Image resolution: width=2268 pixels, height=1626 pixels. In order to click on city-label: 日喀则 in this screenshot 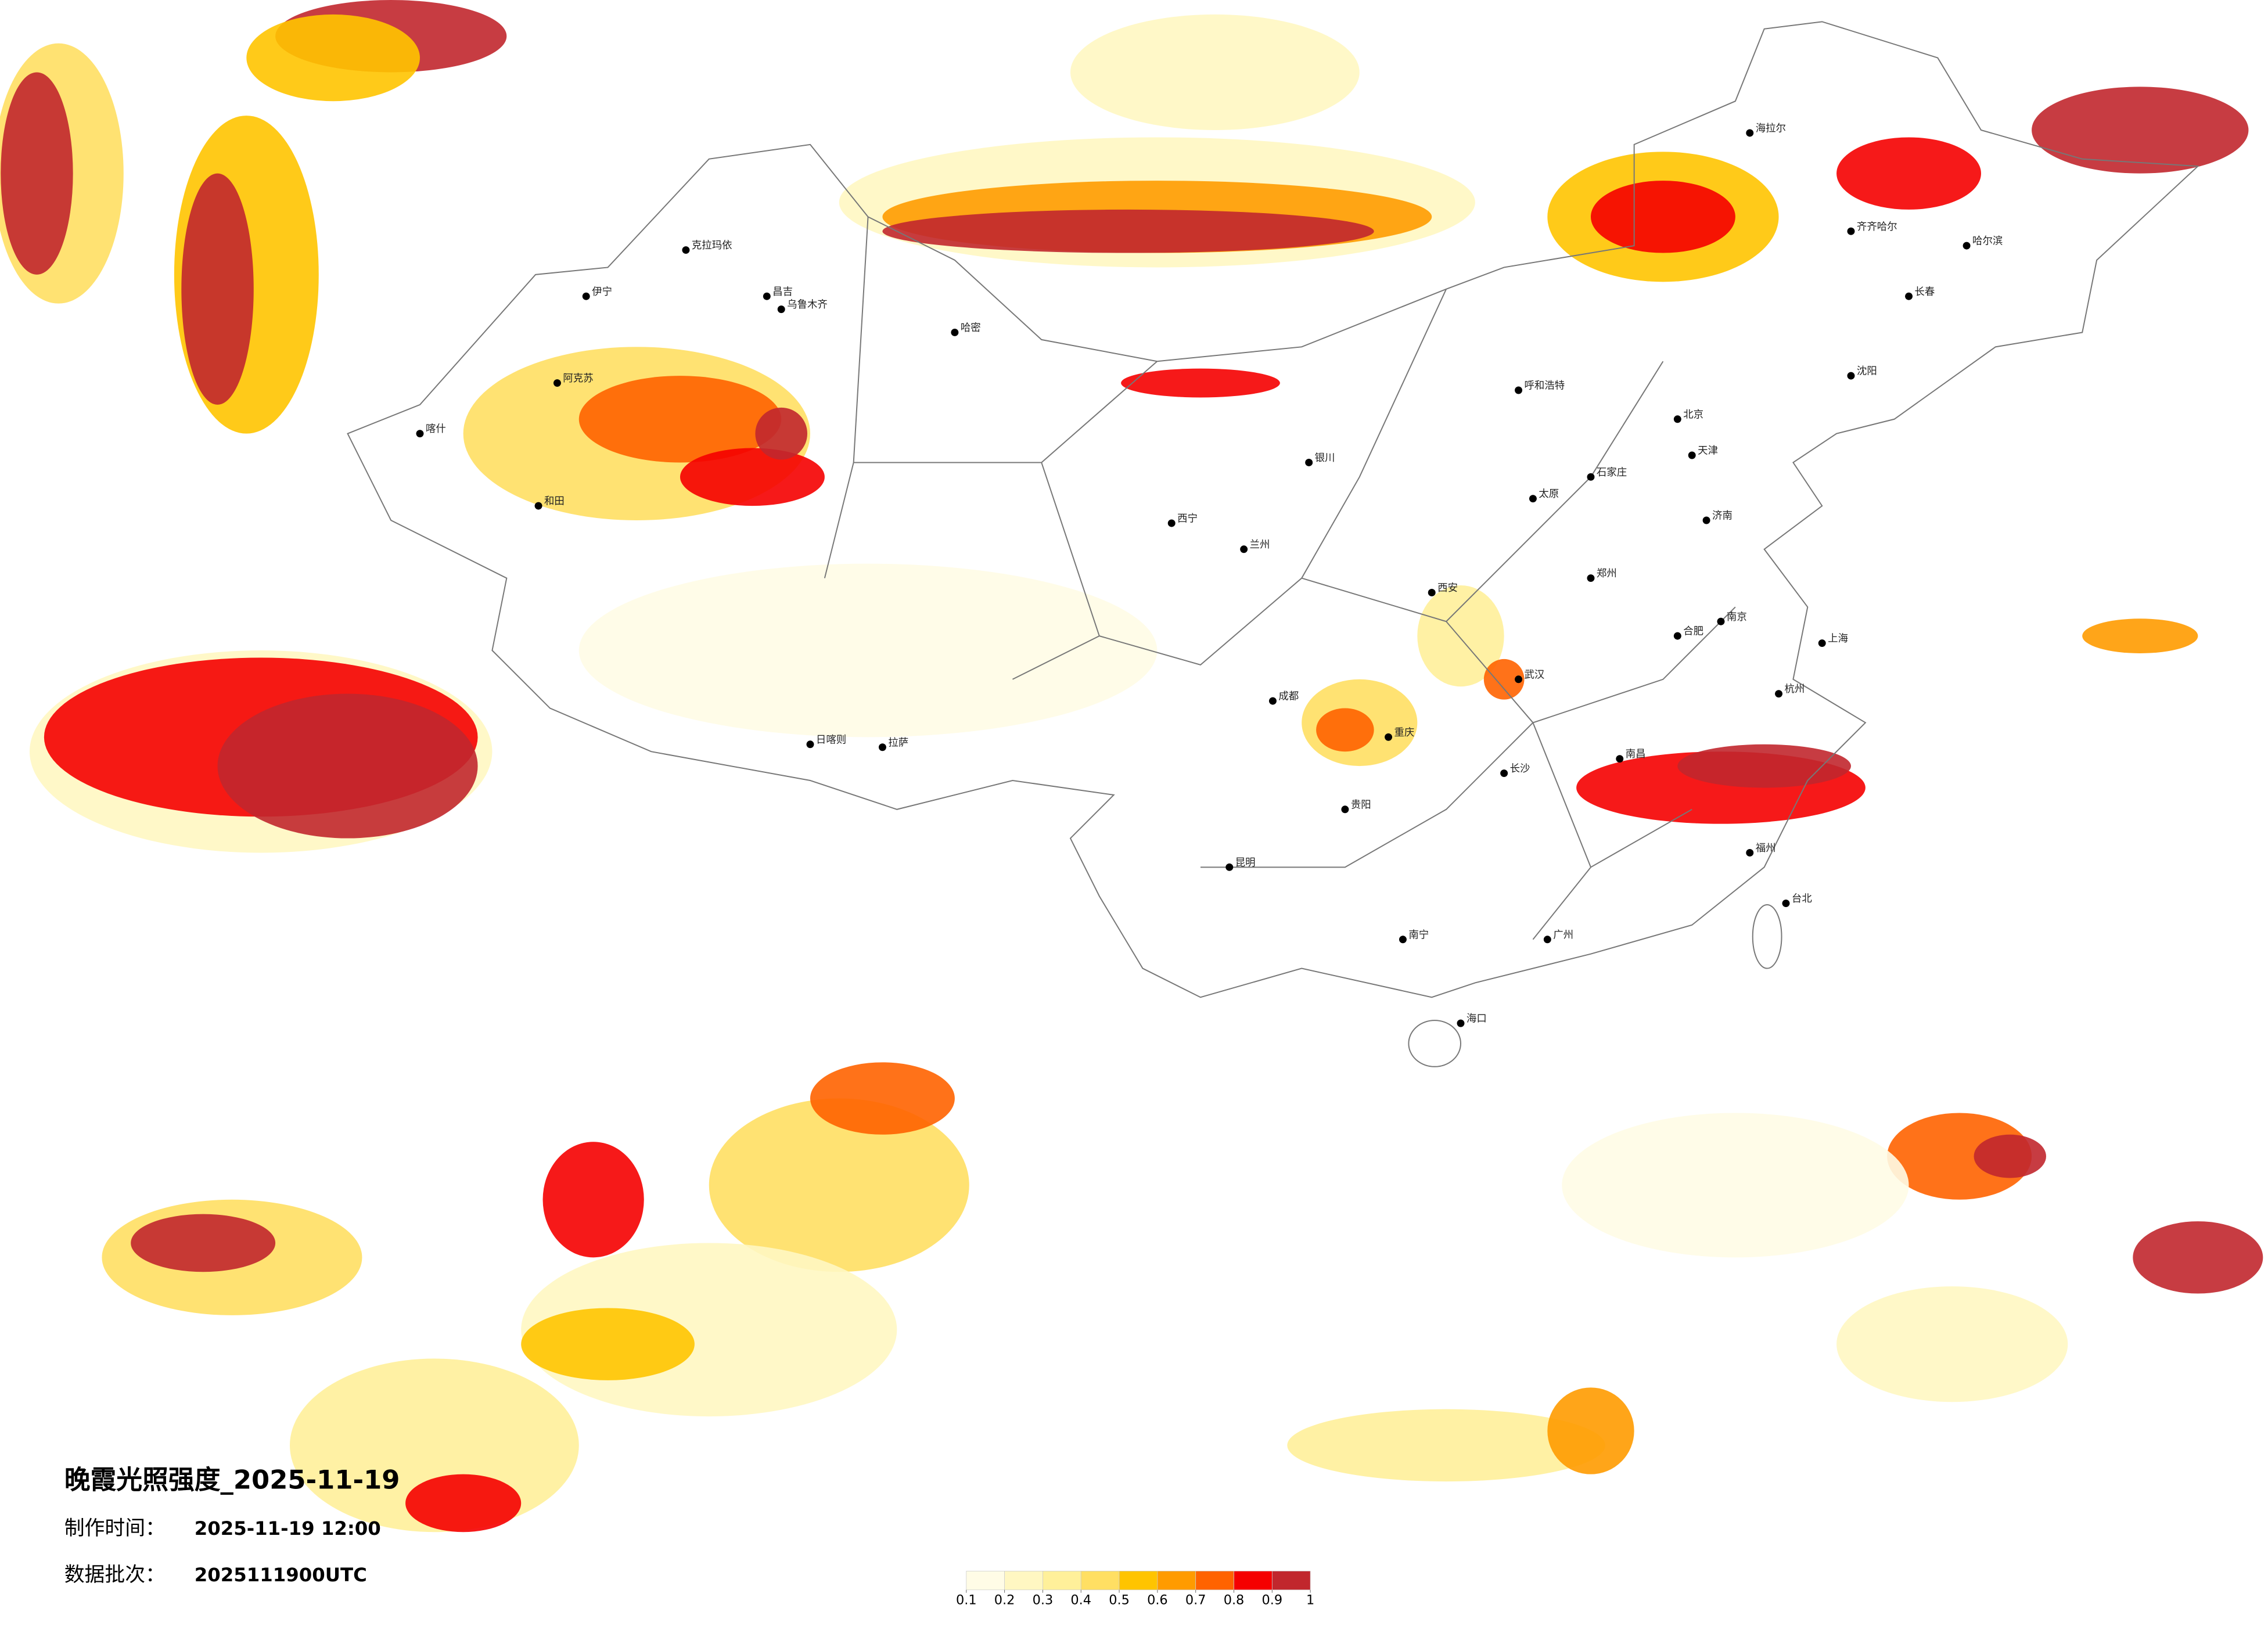, I will do `click(831, 740)`.